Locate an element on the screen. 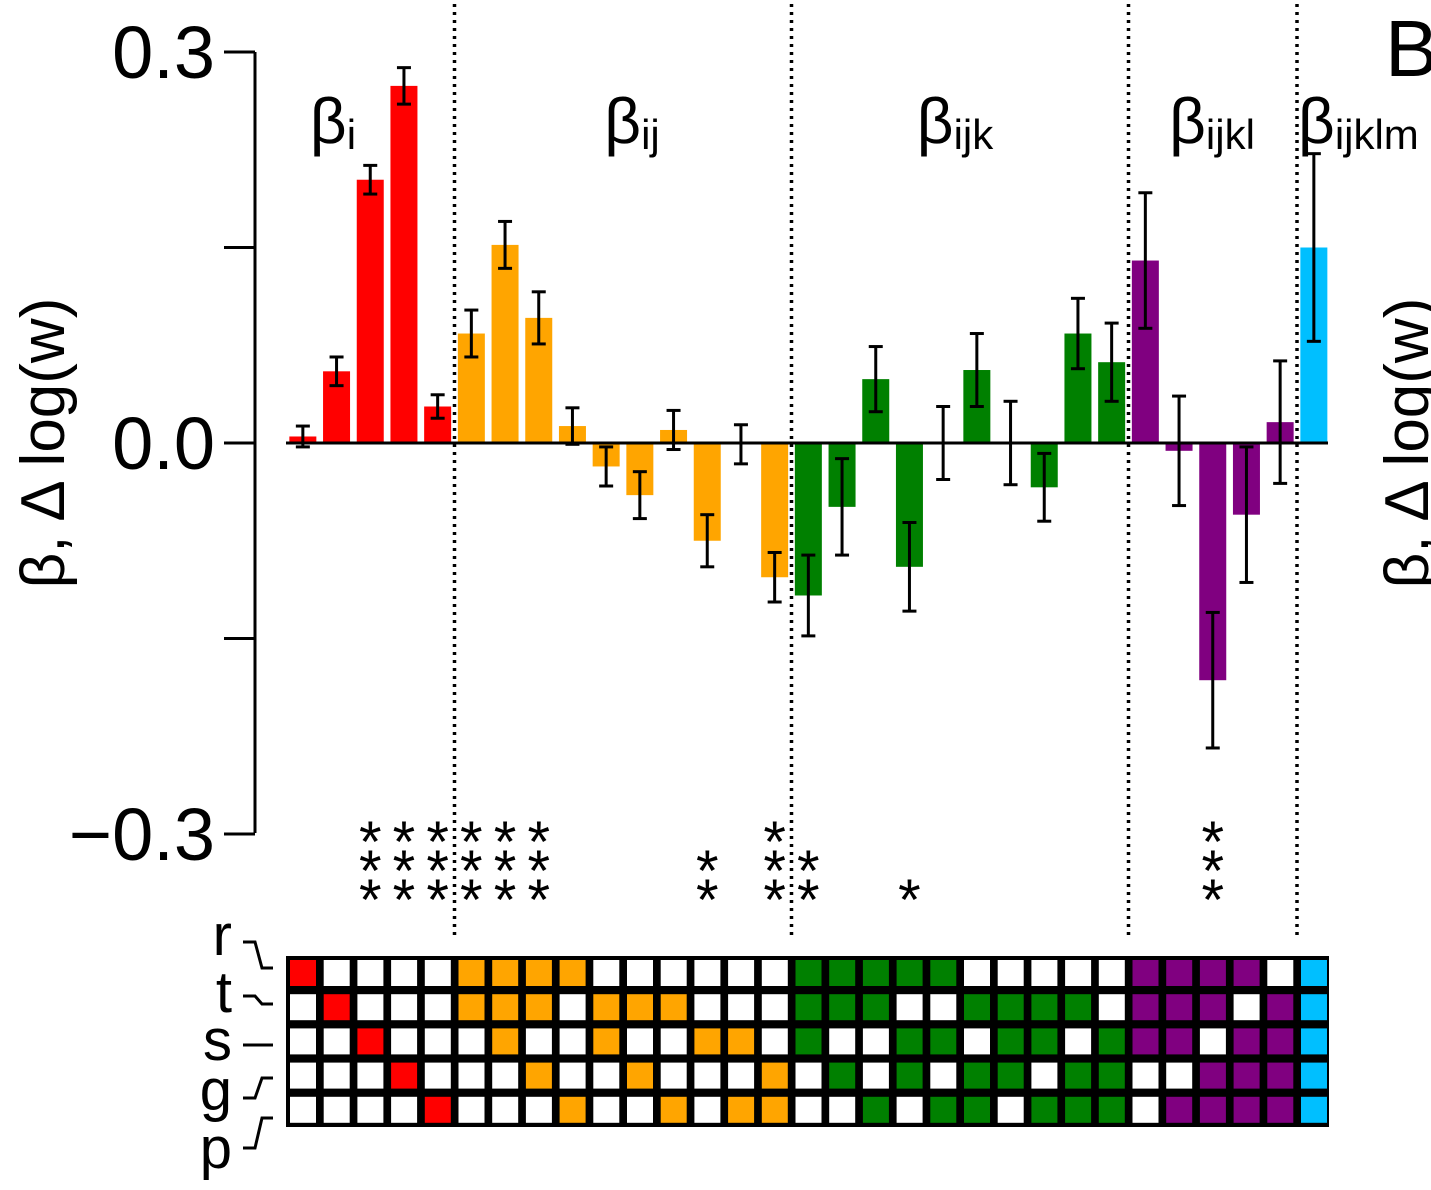 Image resolution: width=1431 pixels, height=1190 pixels. group-label-subscript: ijklm is located at coordinates (1377, 134).